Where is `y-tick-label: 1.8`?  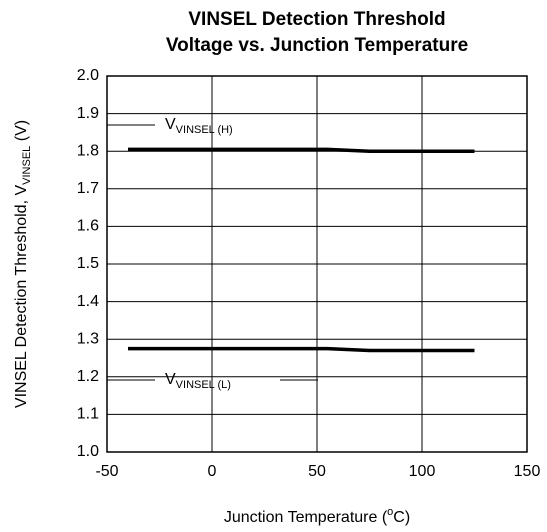 y-tick-label: 1.8 is located at coordinates (88, 150).